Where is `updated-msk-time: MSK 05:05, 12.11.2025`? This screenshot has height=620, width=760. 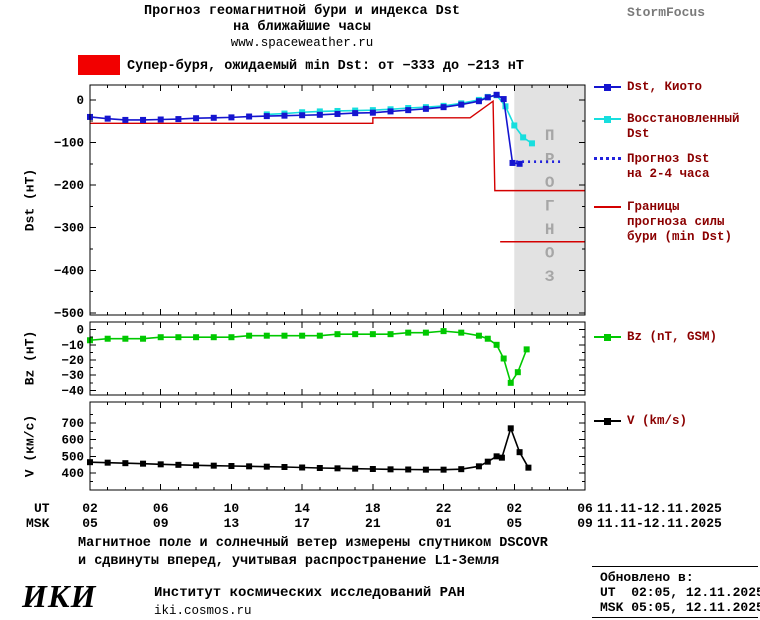
updated-msk-time: MSK 05:05, 12.11.2025 is located at coordinates (680, 607).